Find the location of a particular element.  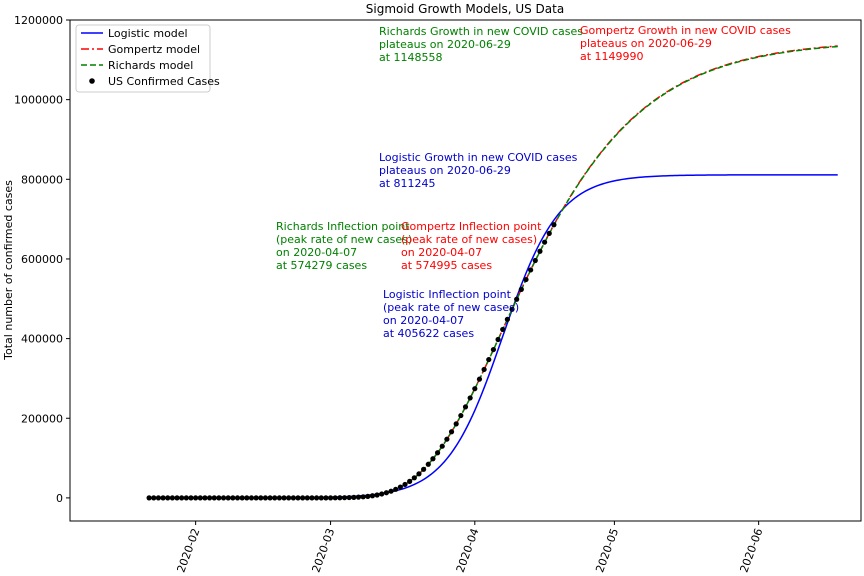

annotation-line: Richards Inflection point is located at coordinates (343, 226).